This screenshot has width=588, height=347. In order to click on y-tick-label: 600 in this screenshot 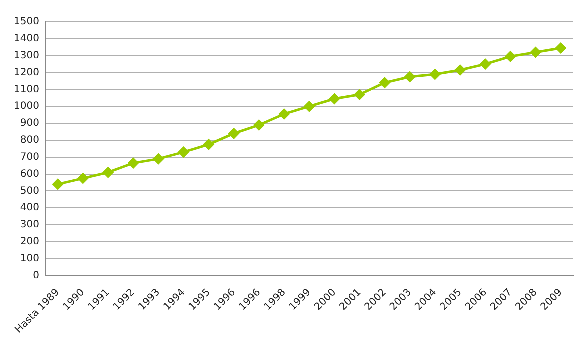, I will do `click(30, 174)`.